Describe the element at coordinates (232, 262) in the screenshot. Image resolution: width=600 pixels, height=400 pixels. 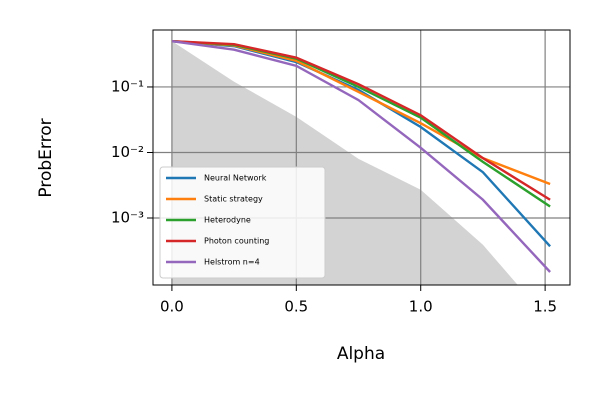
I see `legend-label: Helstrom n=4` at that location.